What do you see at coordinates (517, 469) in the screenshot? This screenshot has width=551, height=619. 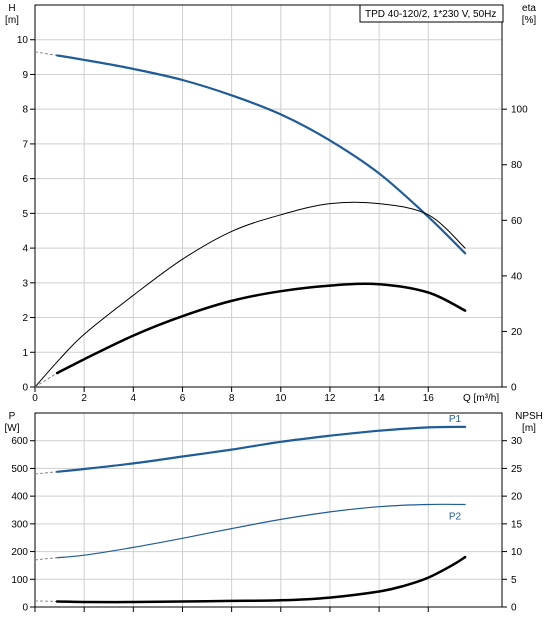 I see `y-right-tick-label: 25` at bounding box center [517, 469].